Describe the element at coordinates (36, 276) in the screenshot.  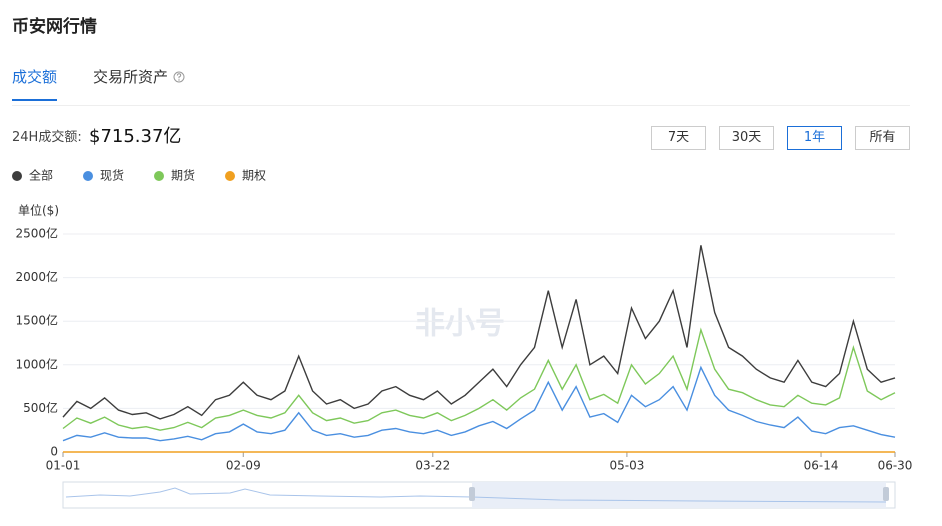
I see `y-tick-label: 2000亿` at that location.